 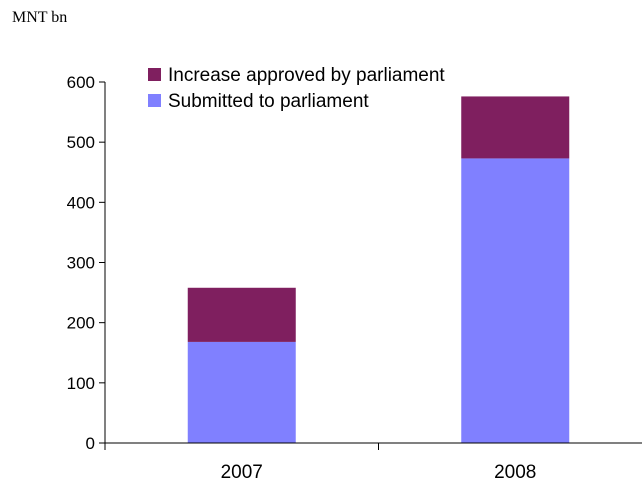 I want to click on y-tick-label-200: 200, so click(x=81, y=323).